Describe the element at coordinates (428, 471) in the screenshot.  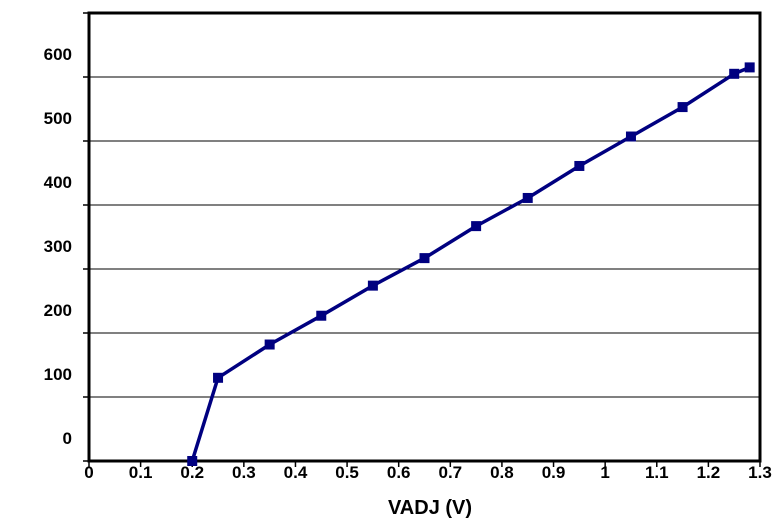
I see `x-axis-ticks: 0 0.1 0.2 0.3 0.4 0.5 0.6 0.7 0.8 0.9 1 1.1 1.2 1.3` at that location.